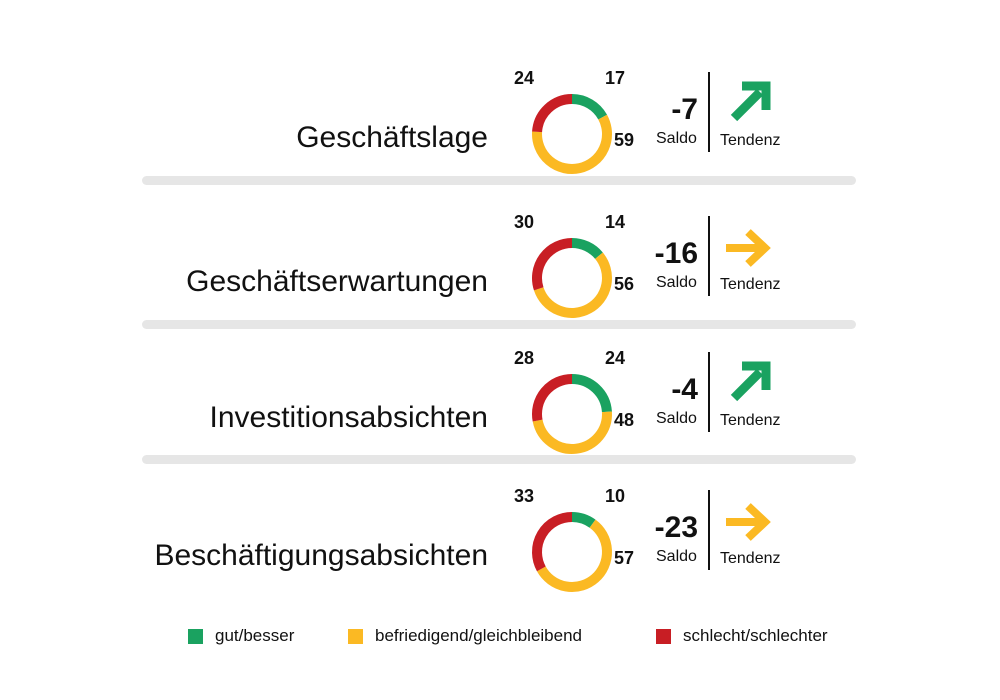 Image resolution: width=1000 pixels, height=700 pixels. I want to click on saldo-value: -7, so click(684, 109).